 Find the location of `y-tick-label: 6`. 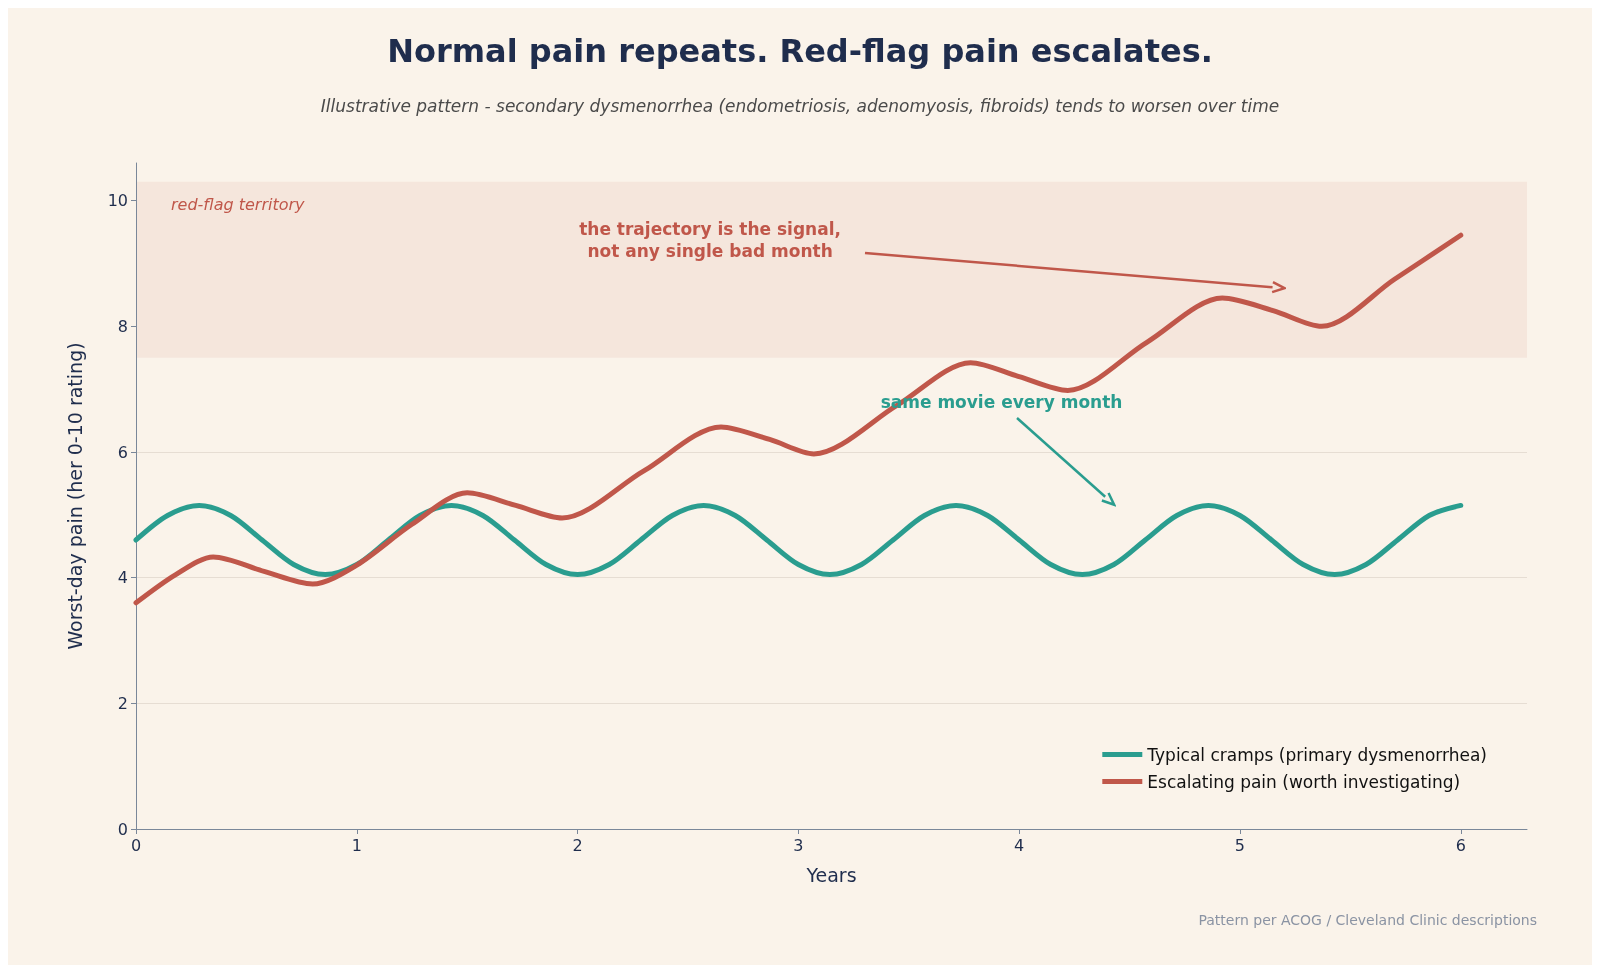

y-tick-label: 6 is located at coordinates (122, 452).